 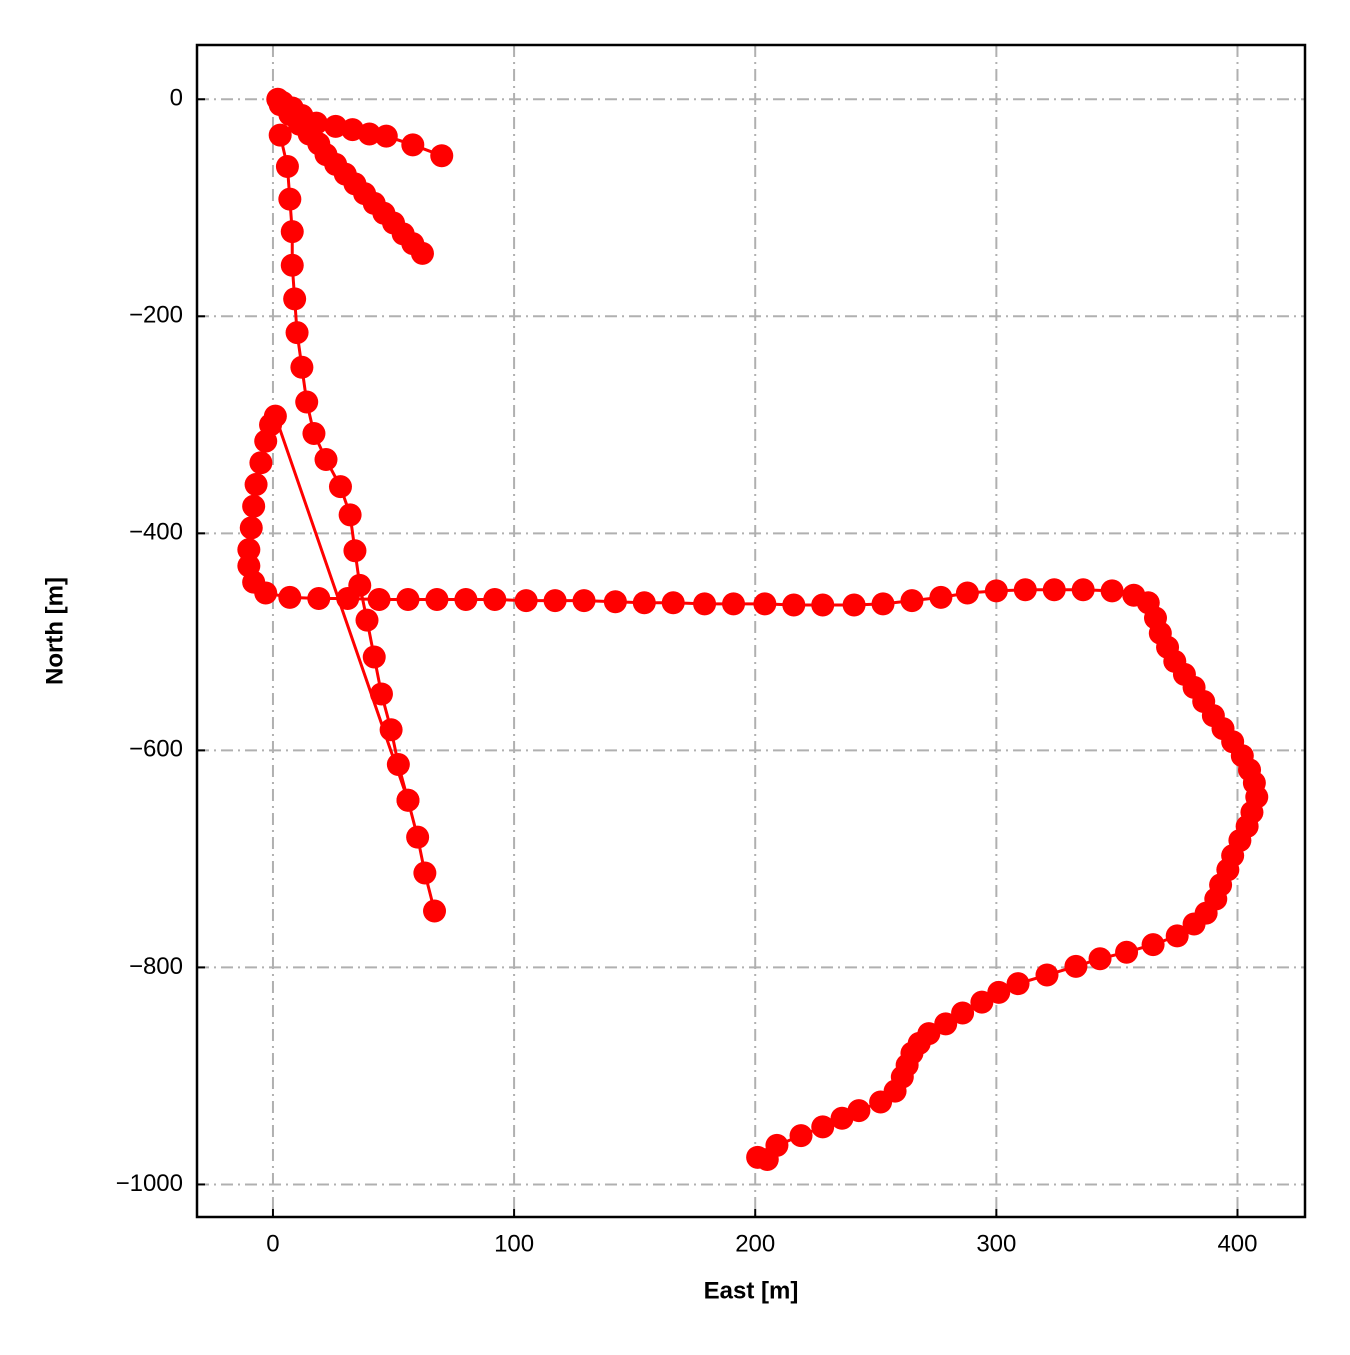 What do you see at coordinates (176, 98) in the screenshot?
I see `y-tick-label: 0` at bounding box center [176, 98].